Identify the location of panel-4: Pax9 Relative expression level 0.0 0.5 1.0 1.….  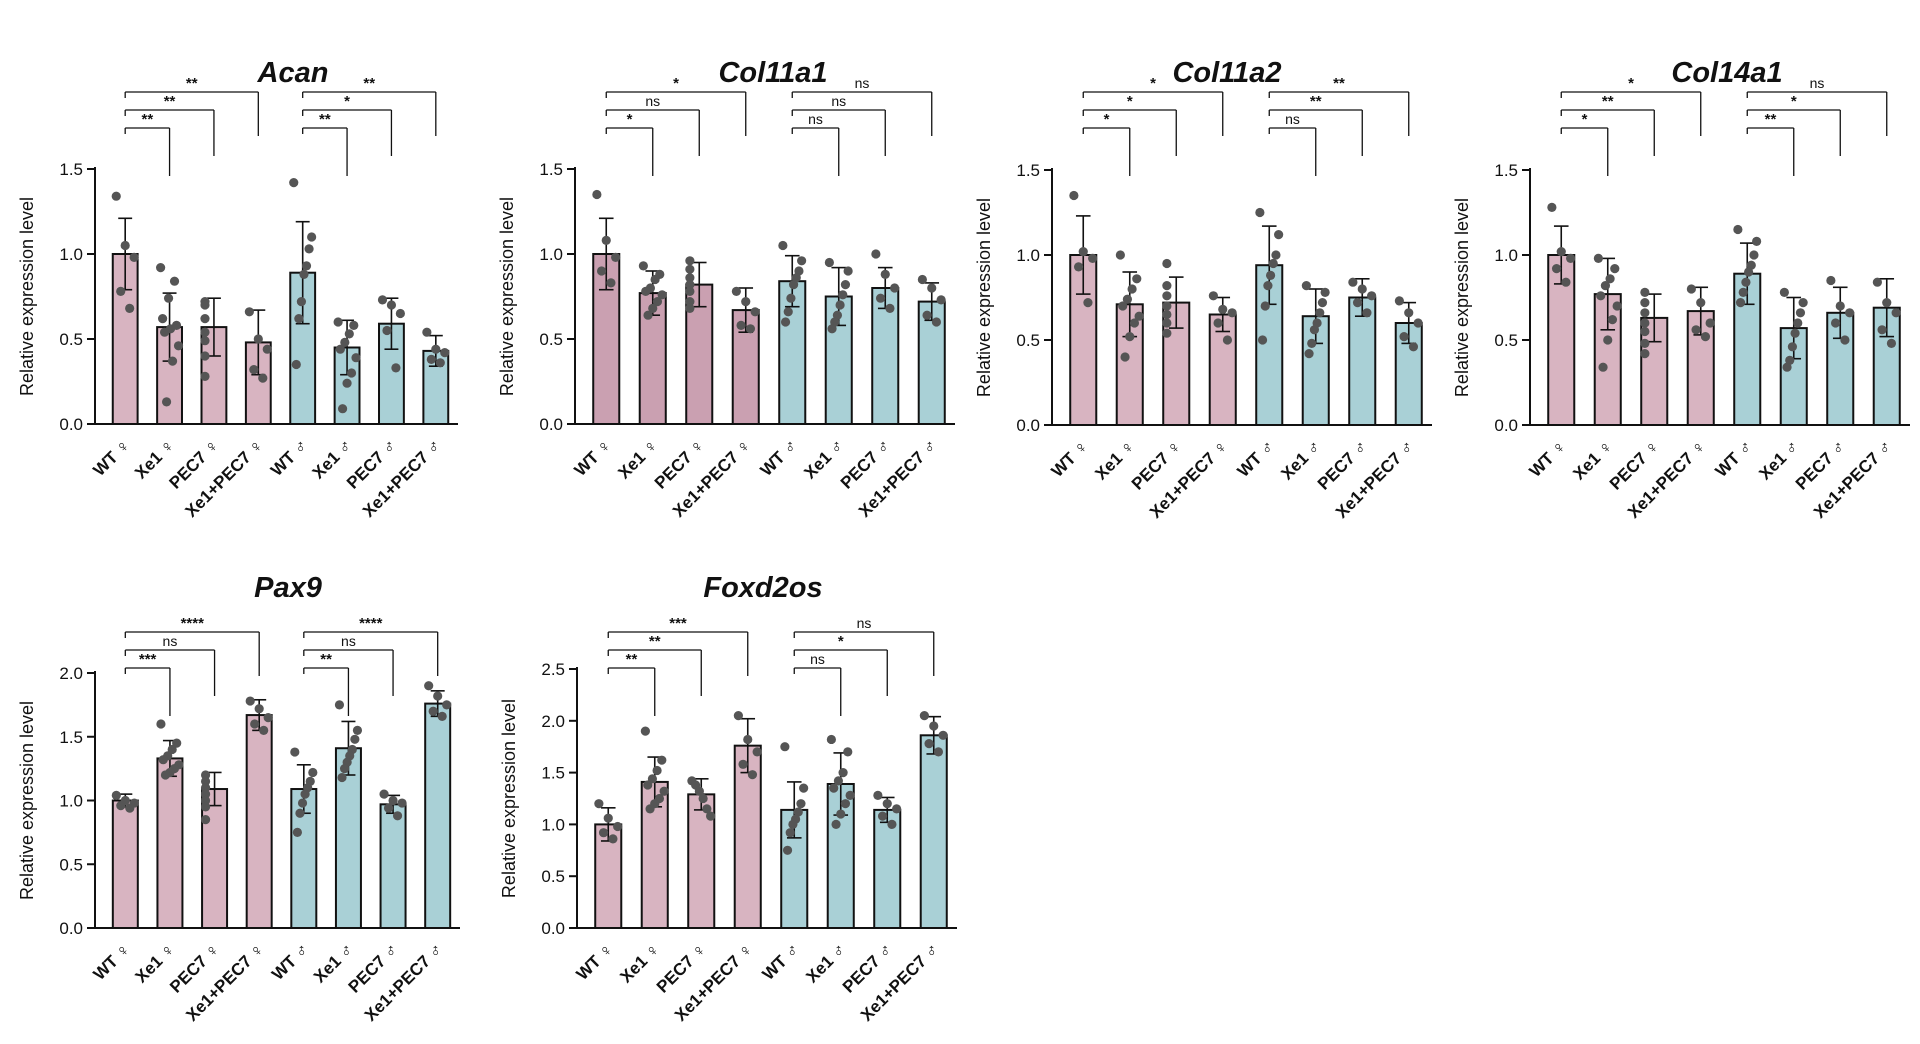
(238, 798).